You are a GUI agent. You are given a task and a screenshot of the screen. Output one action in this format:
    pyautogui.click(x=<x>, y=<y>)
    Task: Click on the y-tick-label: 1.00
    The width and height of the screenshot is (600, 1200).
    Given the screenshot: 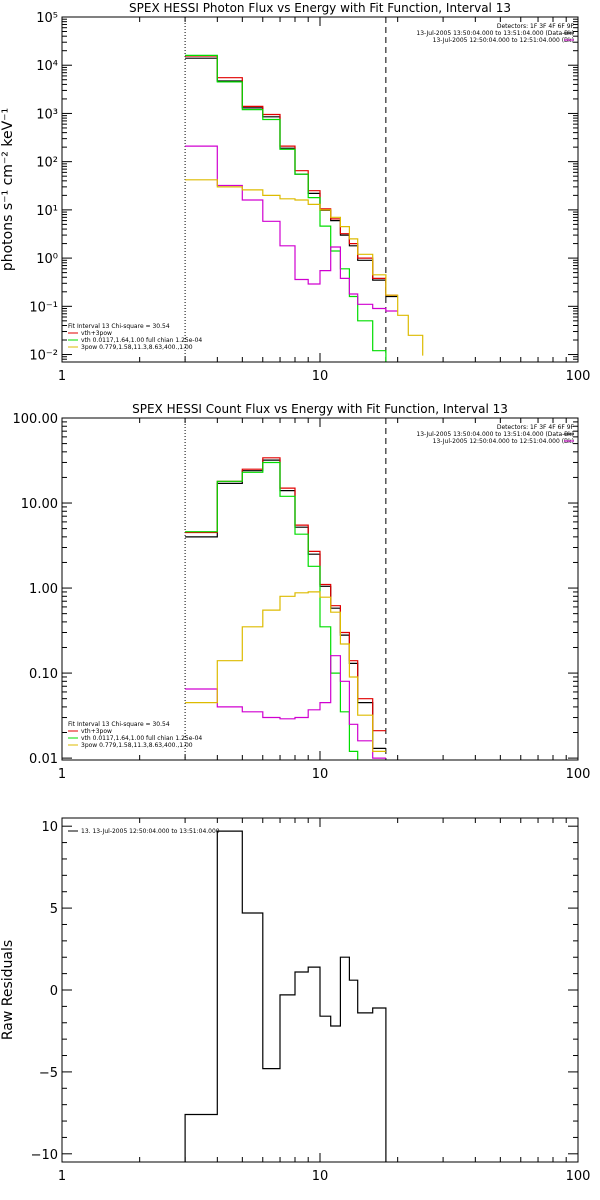 What is the action you would take?
    pyautogui.click(x=43, y=589)
    